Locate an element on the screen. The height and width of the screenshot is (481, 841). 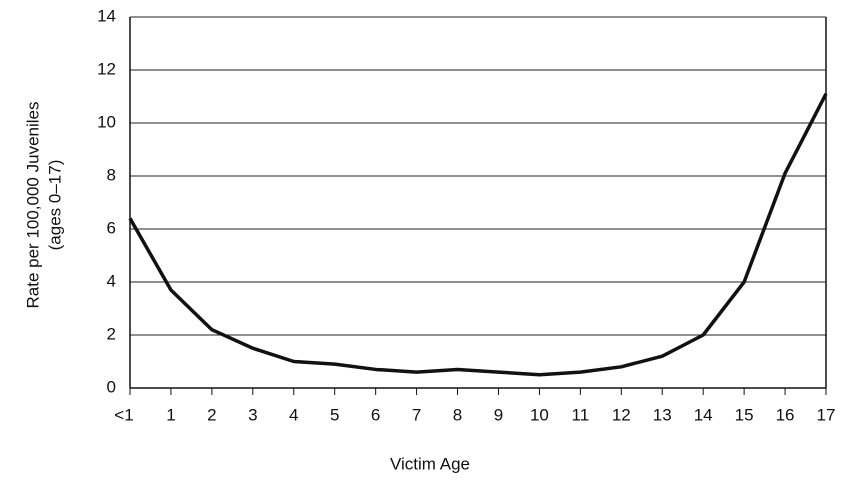
x-tick-label: 13 is located at coordinates (662, 414).